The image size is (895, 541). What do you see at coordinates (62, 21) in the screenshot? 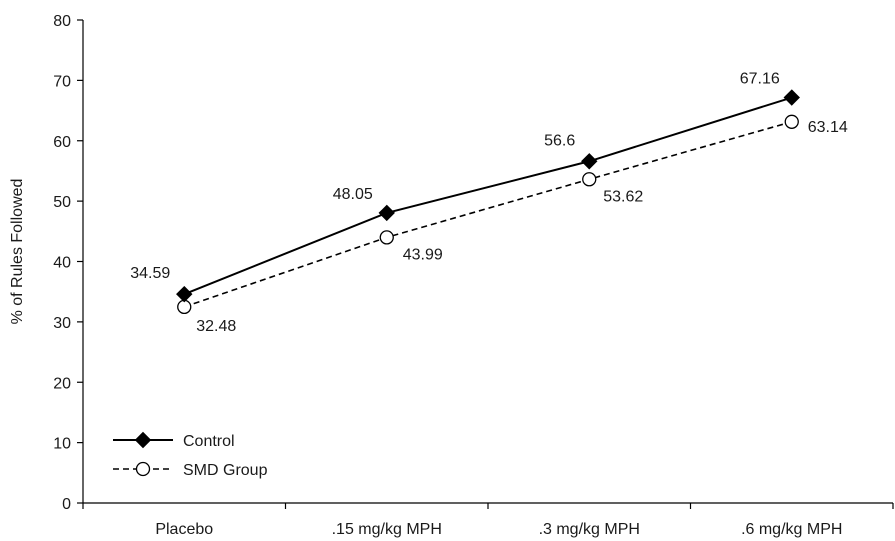
I see `y-tick-label: 80` at bounding box center [62, 21].